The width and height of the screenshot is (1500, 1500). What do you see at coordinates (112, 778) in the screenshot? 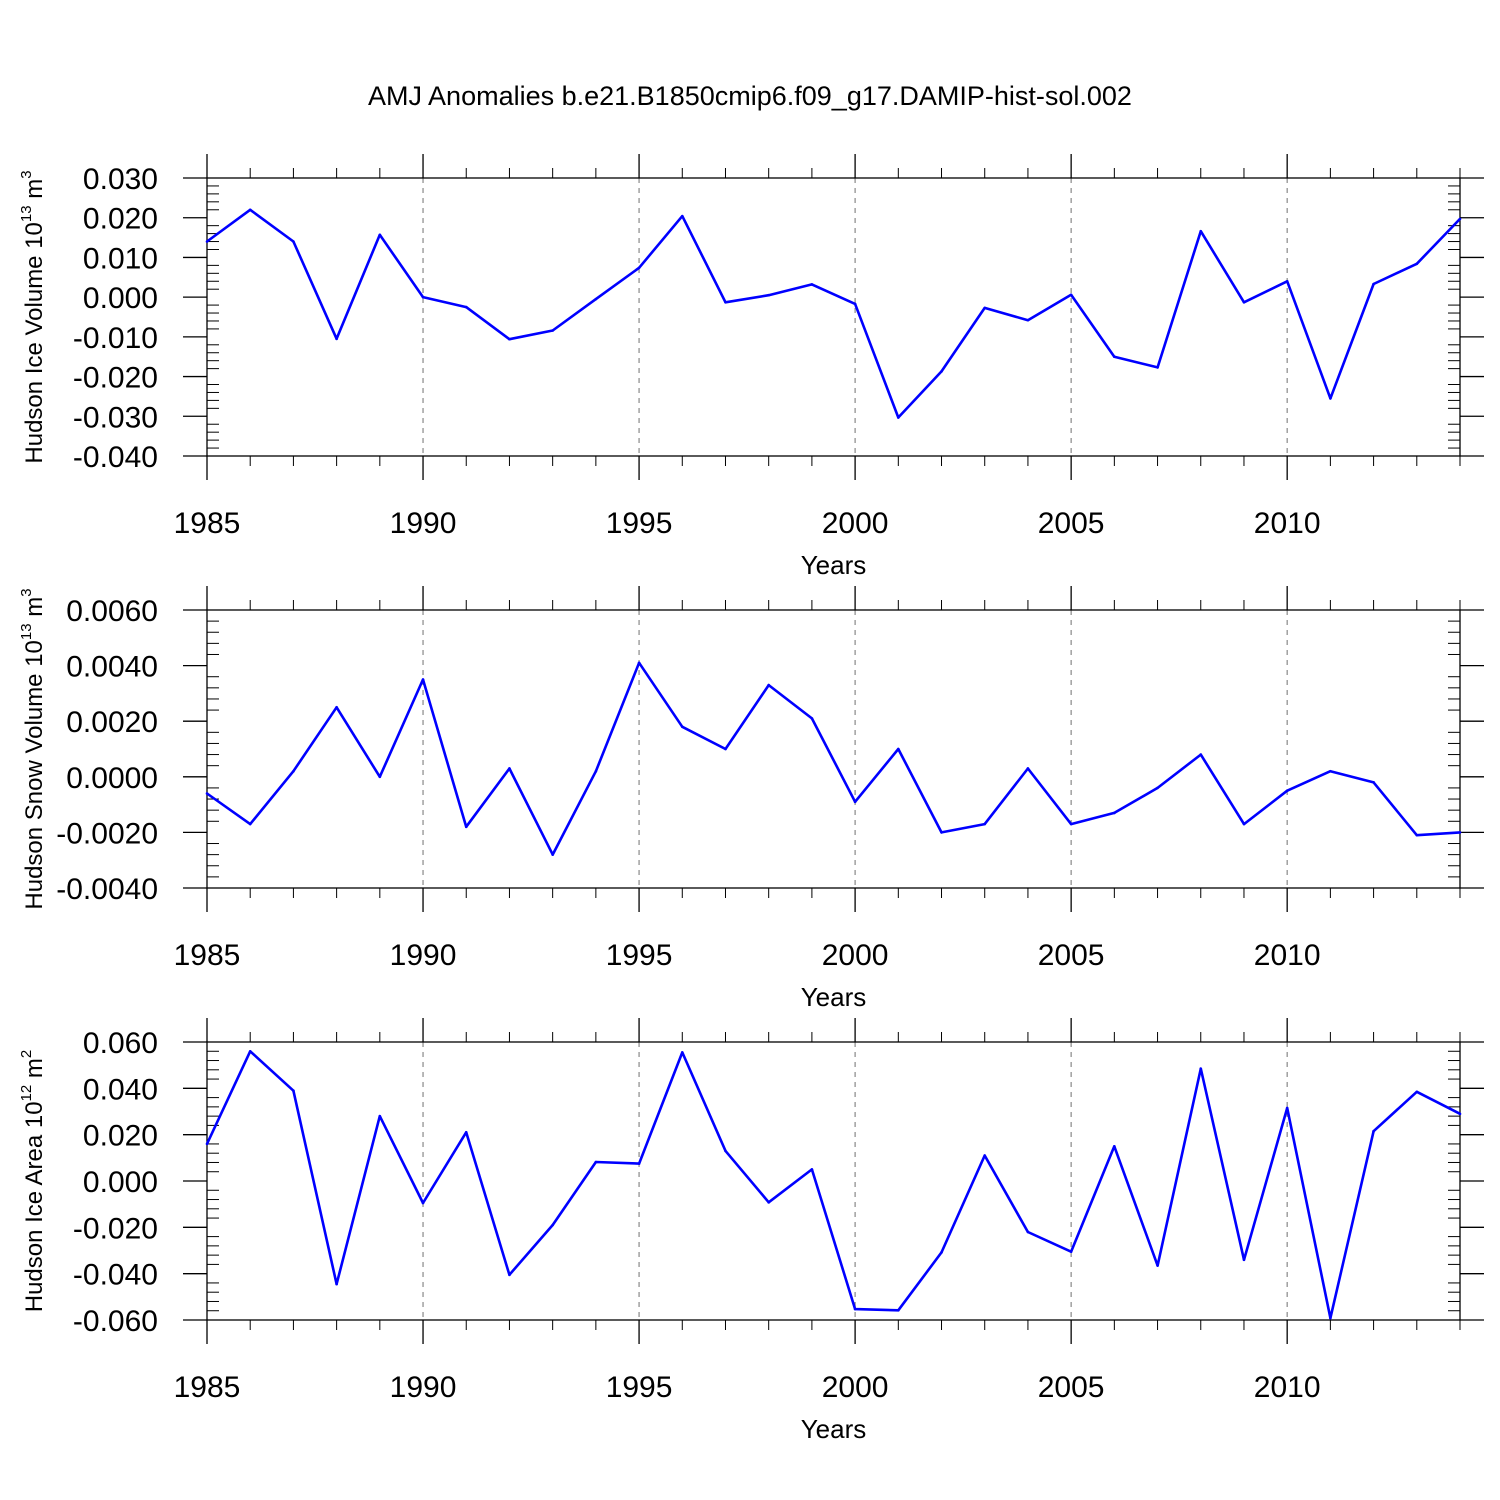
I see `y-tick-label: 0.0000` at bounding box center [112, 778].